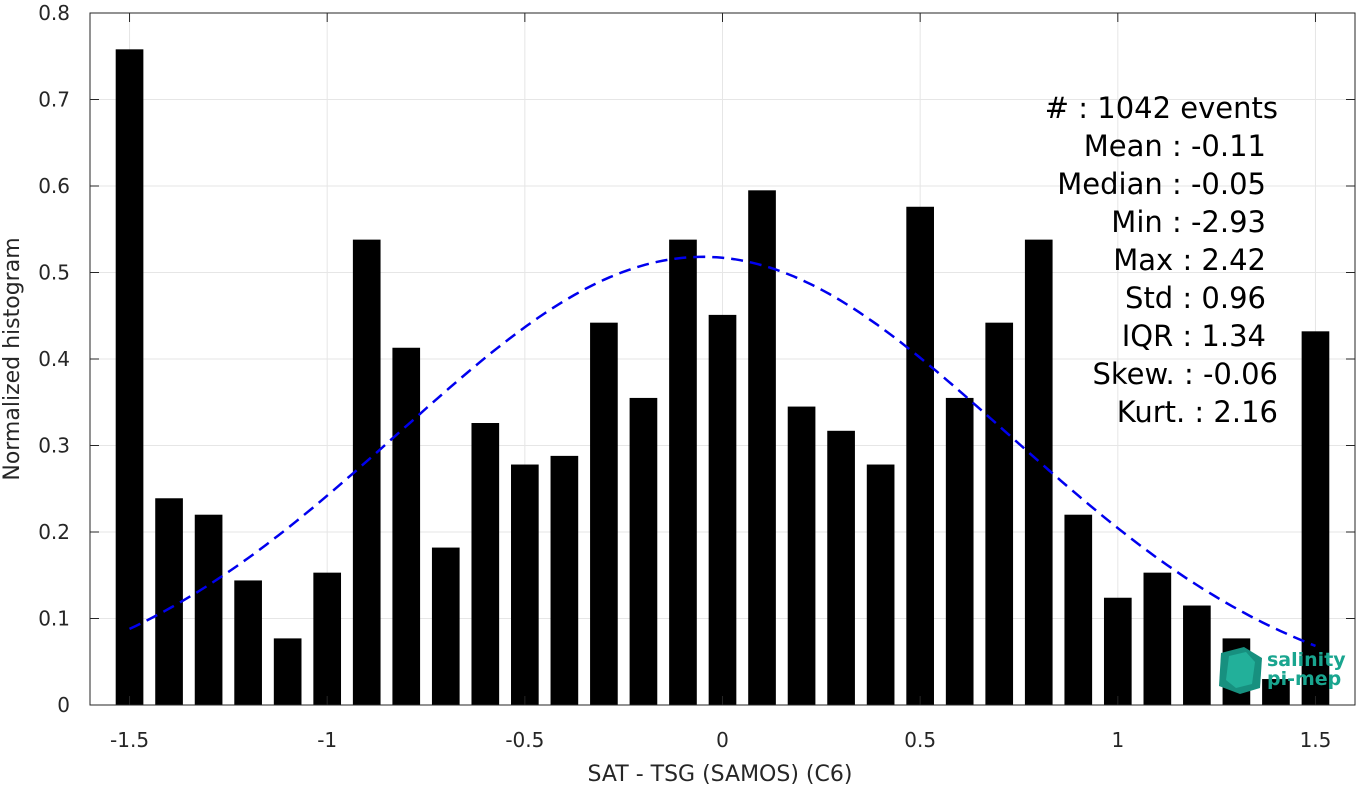  What do you see at coordinates (1185, 374) in the screenshot?
I see `stat-skew: Skew. : -0.06` at bounding box center [1185, 374].